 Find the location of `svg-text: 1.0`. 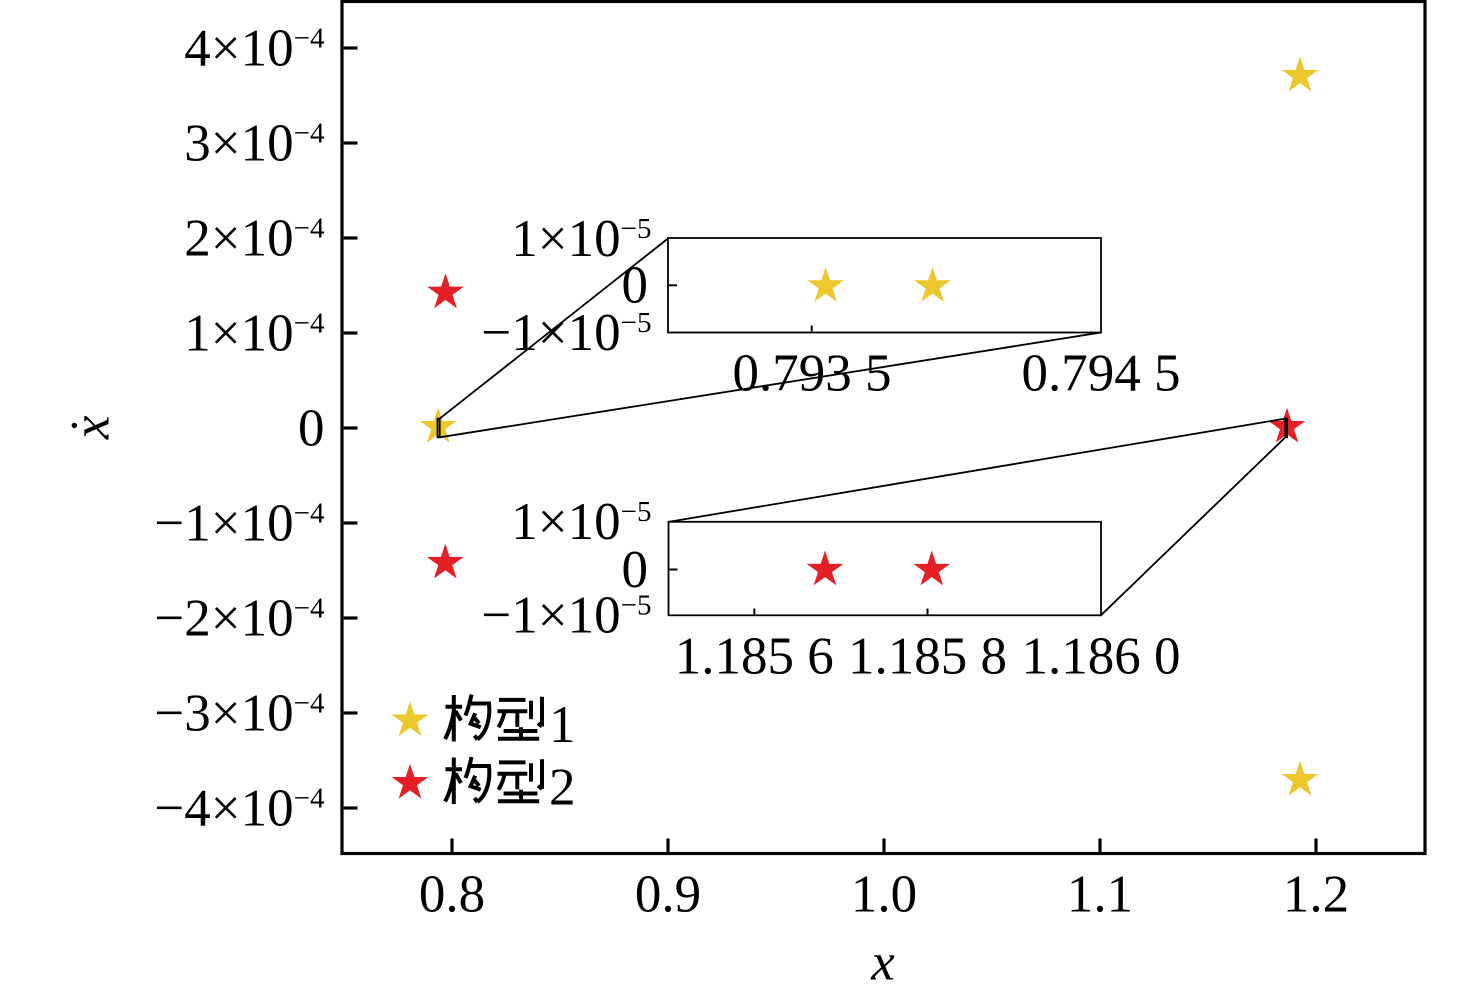

svg-text: 1.0 is located at coordinates (884, 895).